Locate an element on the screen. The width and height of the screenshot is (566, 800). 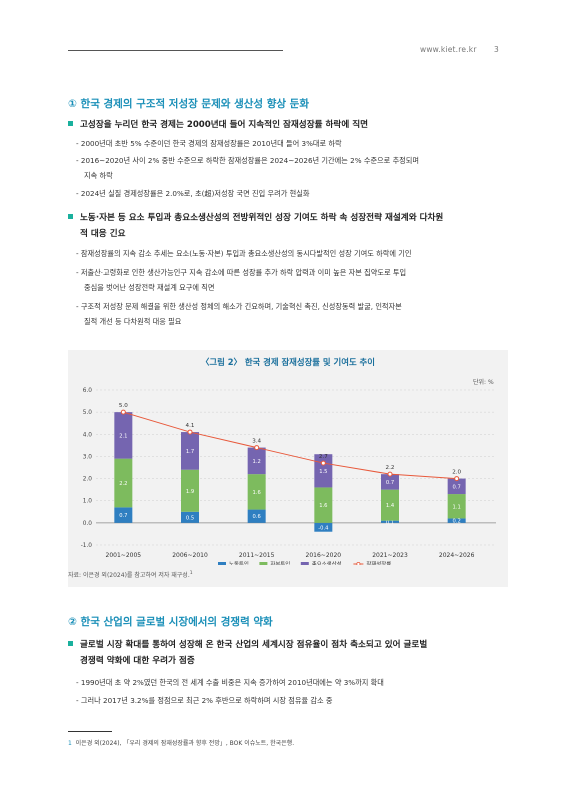
y-tick-label: -1.0 is located at coordinates (87, 546).